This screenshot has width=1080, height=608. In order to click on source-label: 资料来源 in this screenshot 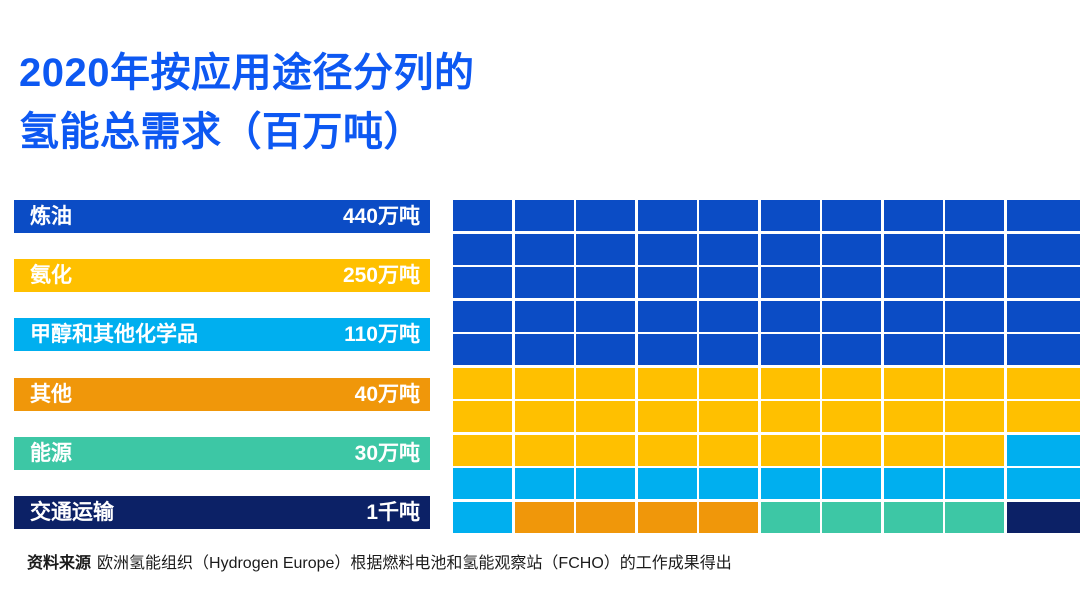, I will do `click(59, 563)`.